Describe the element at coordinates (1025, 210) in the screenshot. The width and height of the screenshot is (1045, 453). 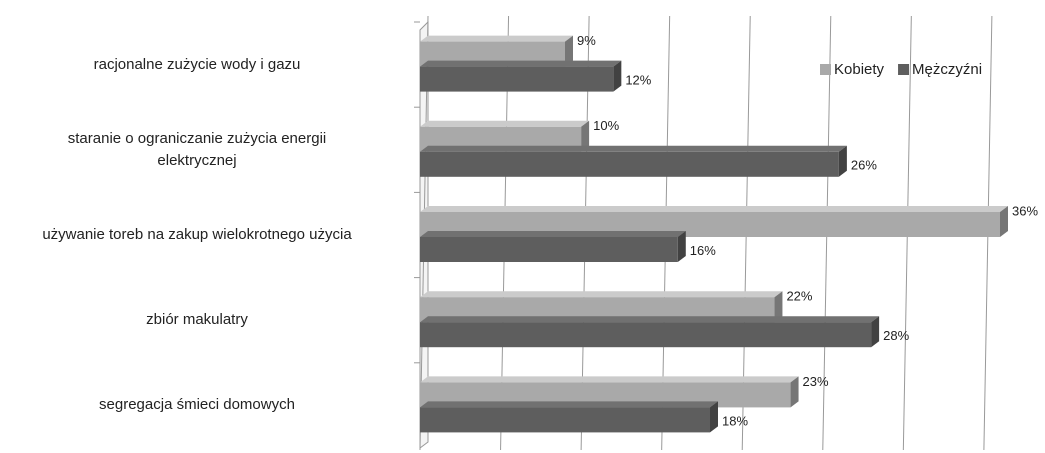
I see `value-label: 36%` at that location.